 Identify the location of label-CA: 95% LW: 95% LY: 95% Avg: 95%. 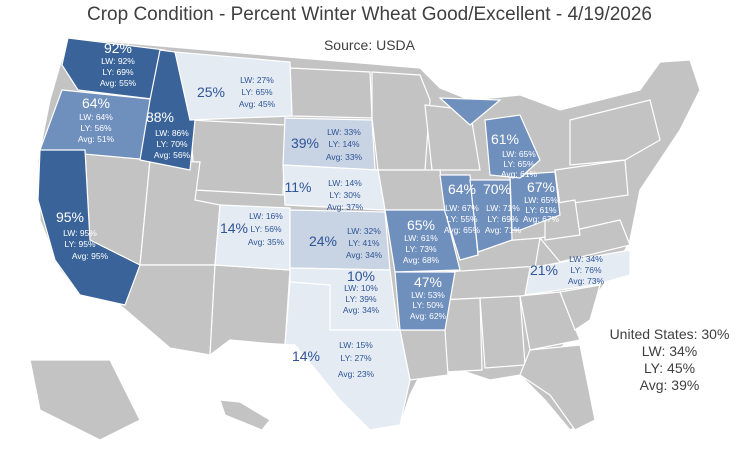
(82, 235).